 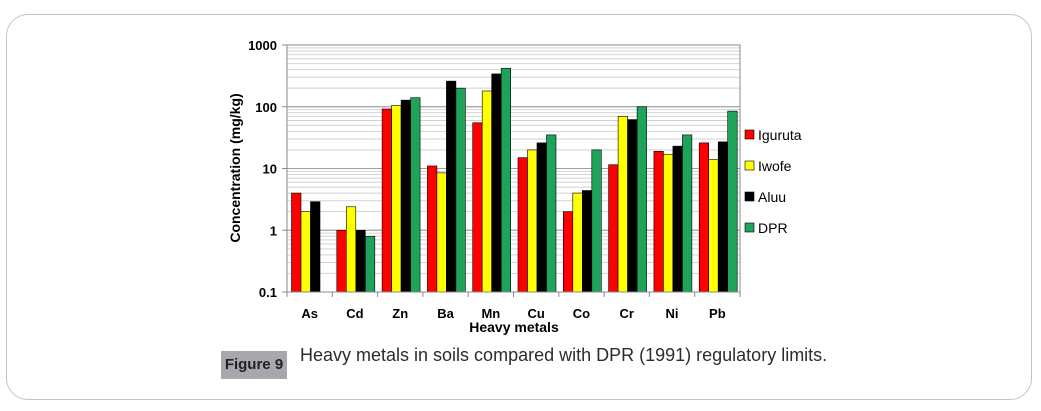 What do you see at coordinates (775, 166) in the screenshot?
I see `legend-label-iwofe: Iwofe` at bounding box center [775, 166].